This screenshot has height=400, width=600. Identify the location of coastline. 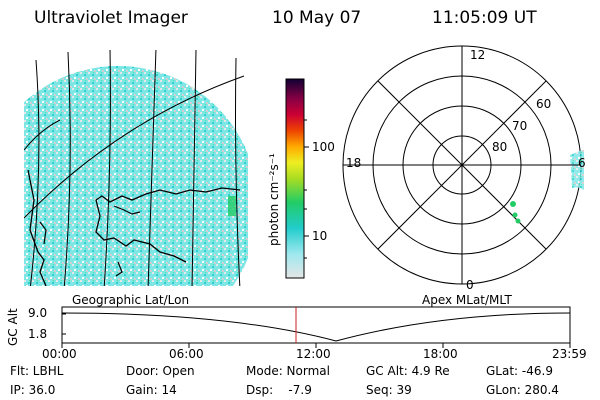
(37, 227).